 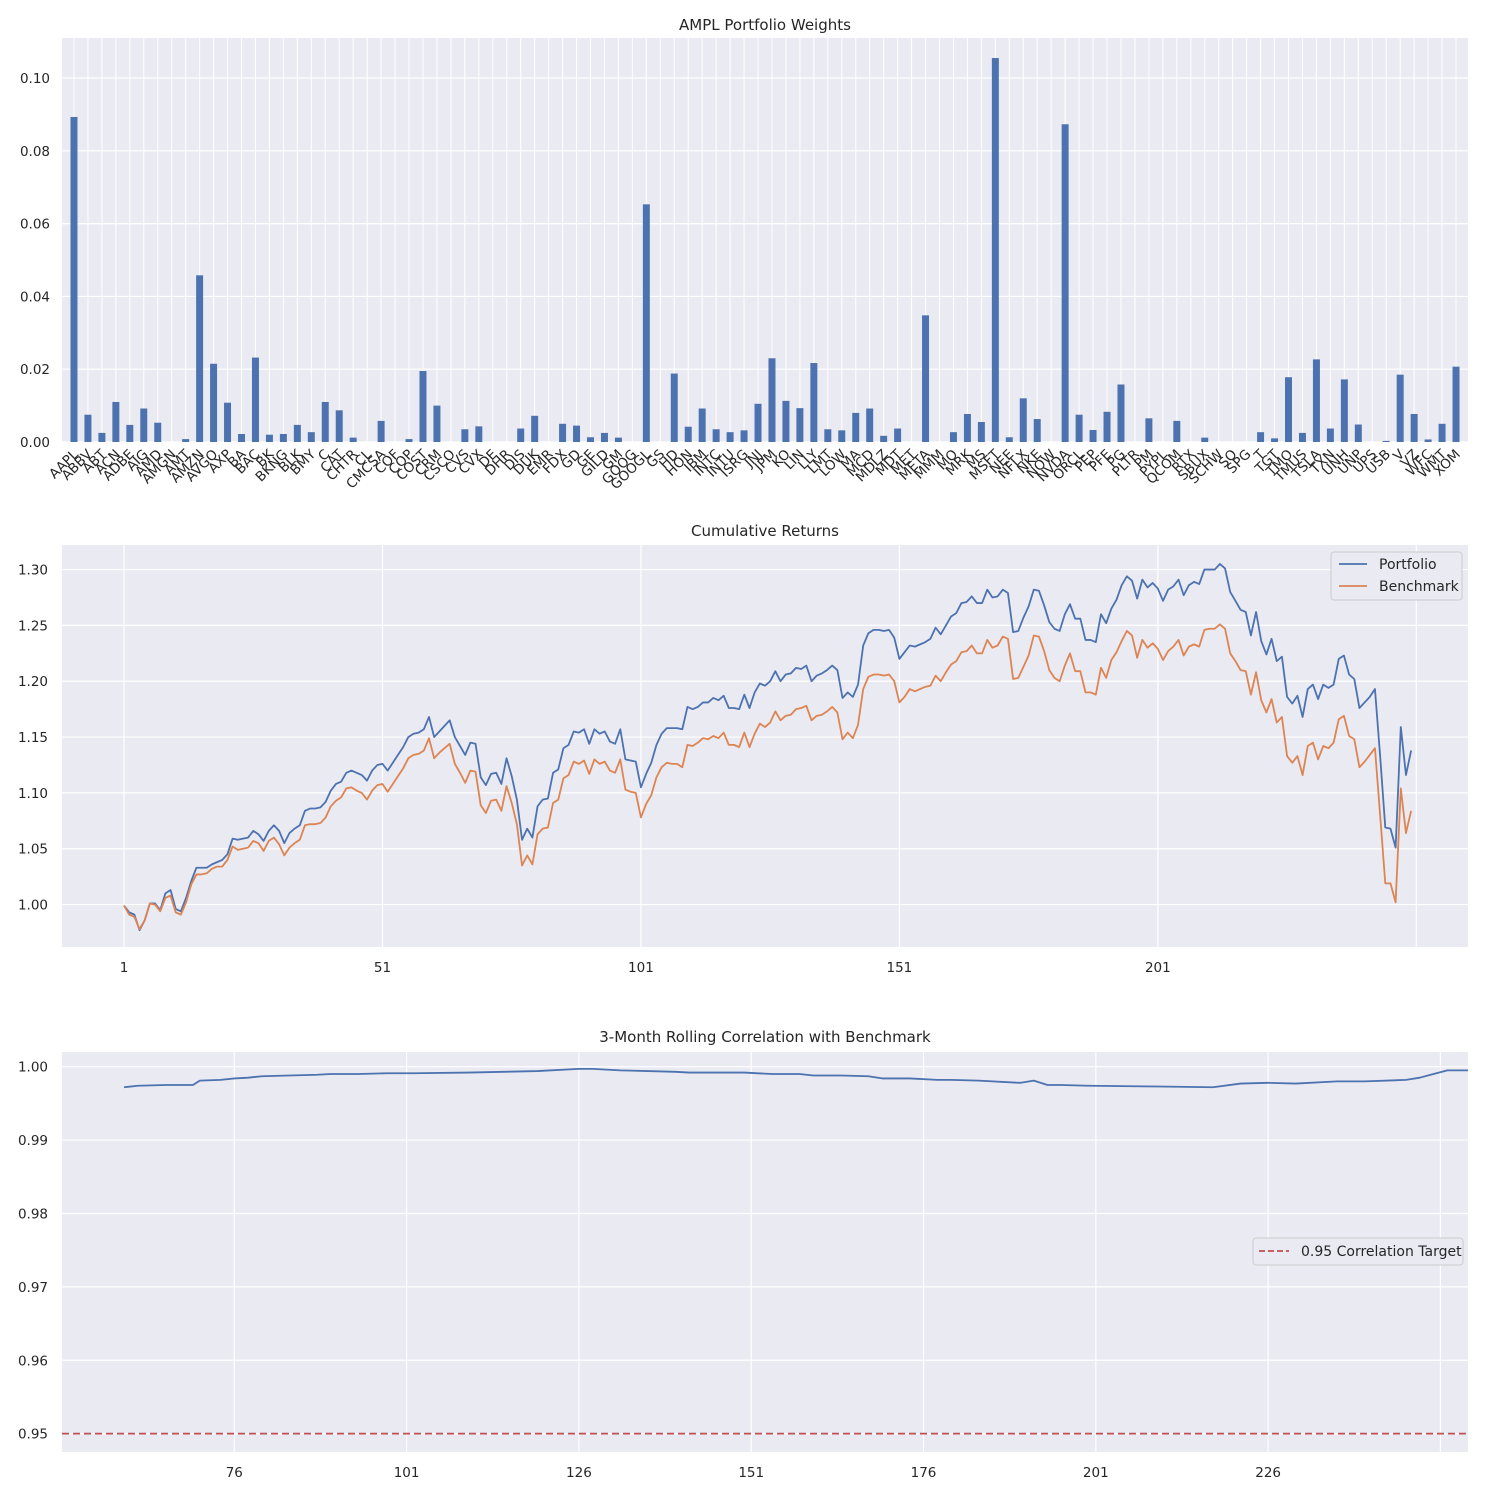 What do you see at coordinates (214, 402) in the screenshot?
I see `weight-bar-avgo` at bounding box center [214, 402].